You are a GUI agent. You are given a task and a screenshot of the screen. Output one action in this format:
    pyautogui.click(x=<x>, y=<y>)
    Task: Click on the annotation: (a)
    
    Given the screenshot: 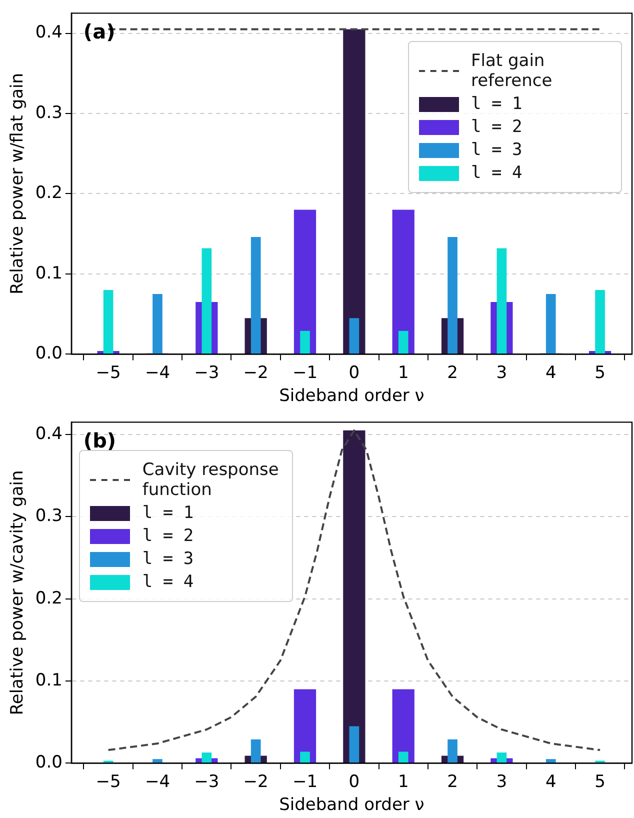 What is the action you would take?
    pyautogui.click(x=99, y=31)
    